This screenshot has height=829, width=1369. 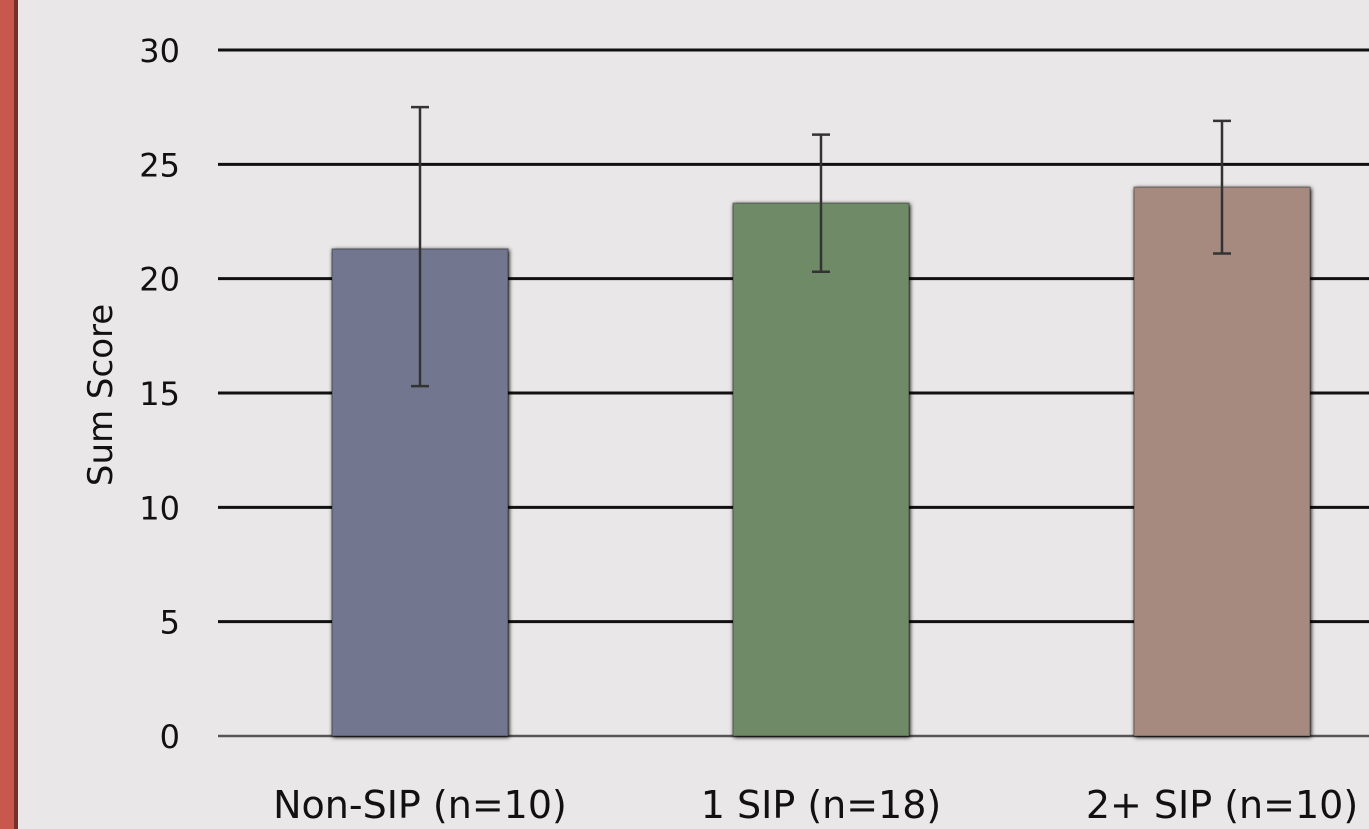 What do you see at coordinates (16, 414) in the screenshot?
I see `left-border-edge` at bounding box center [16, 414].